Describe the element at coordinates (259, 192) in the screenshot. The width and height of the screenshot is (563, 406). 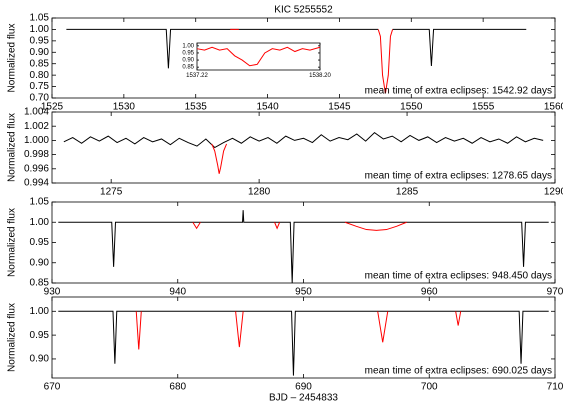
I see `x-tick-label: 1280` at that location.